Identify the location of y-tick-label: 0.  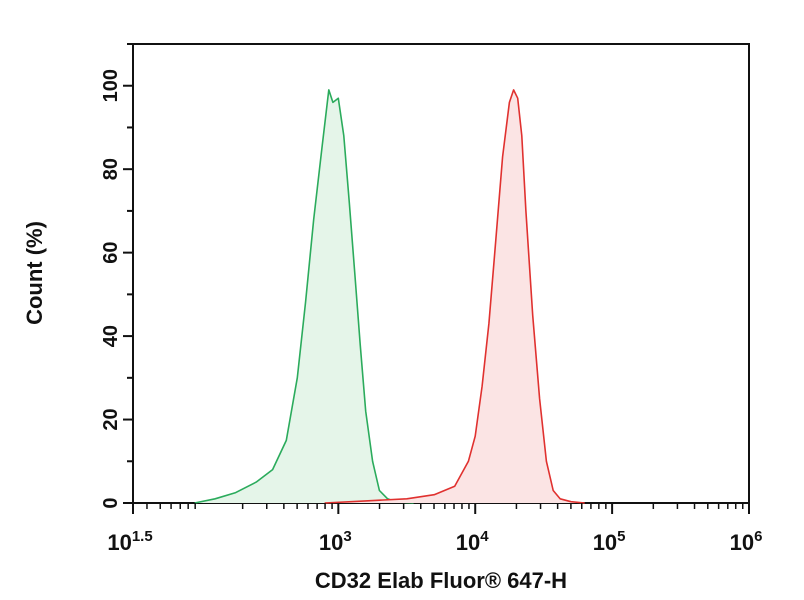
(111, 502).